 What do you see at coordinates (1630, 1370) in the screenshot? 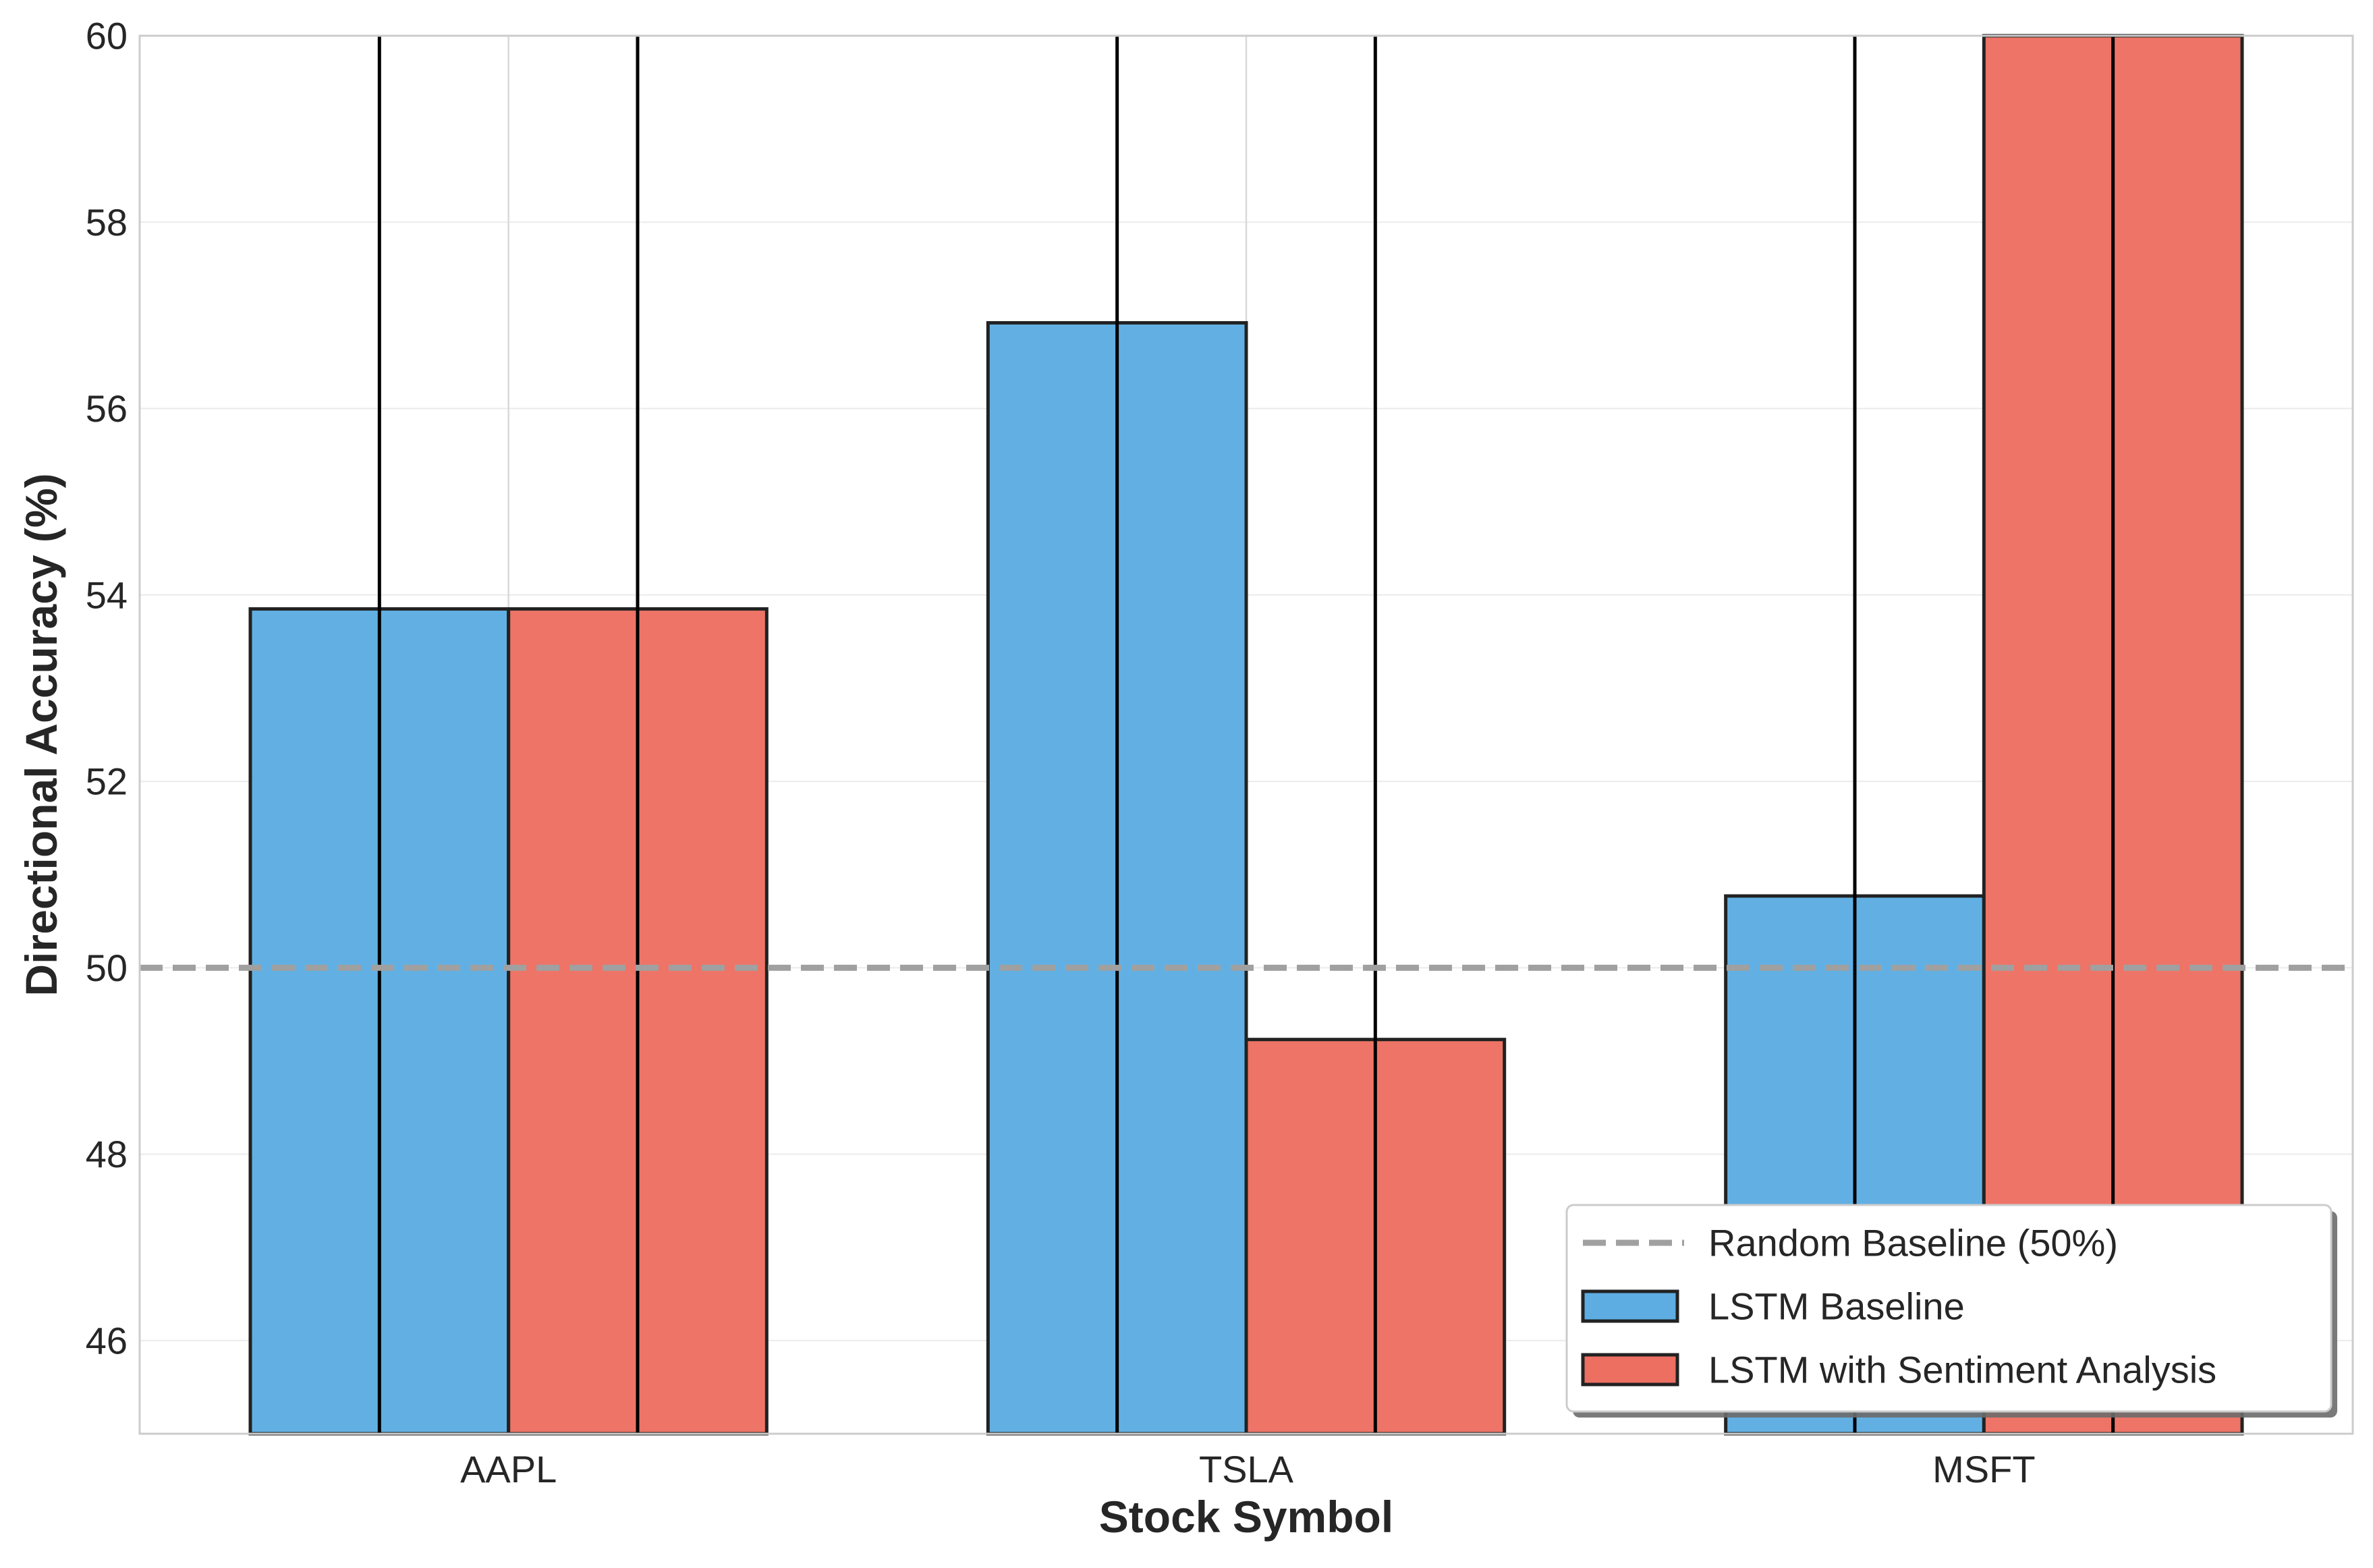
I see `legend-swatch-lstm-with-sentiment-analysis` at bounding box center [1630, 1370].